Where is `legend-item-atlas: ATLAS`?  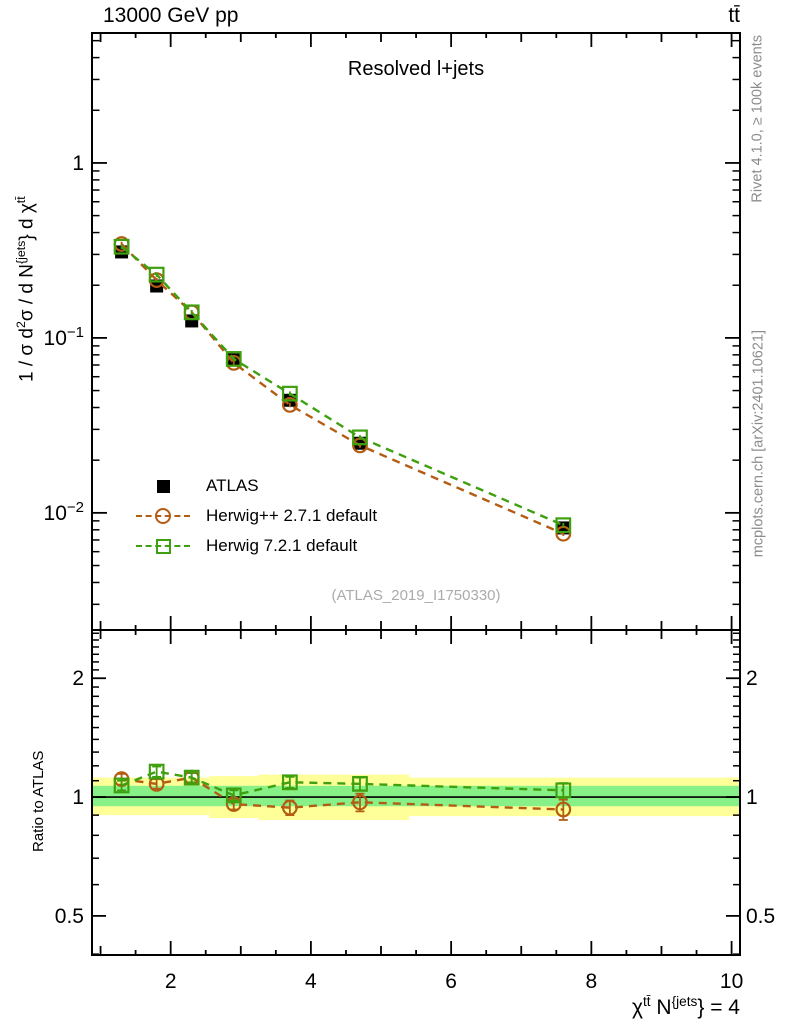
legend-item-atlas: ATLAS is located at coordinates (256, 486).